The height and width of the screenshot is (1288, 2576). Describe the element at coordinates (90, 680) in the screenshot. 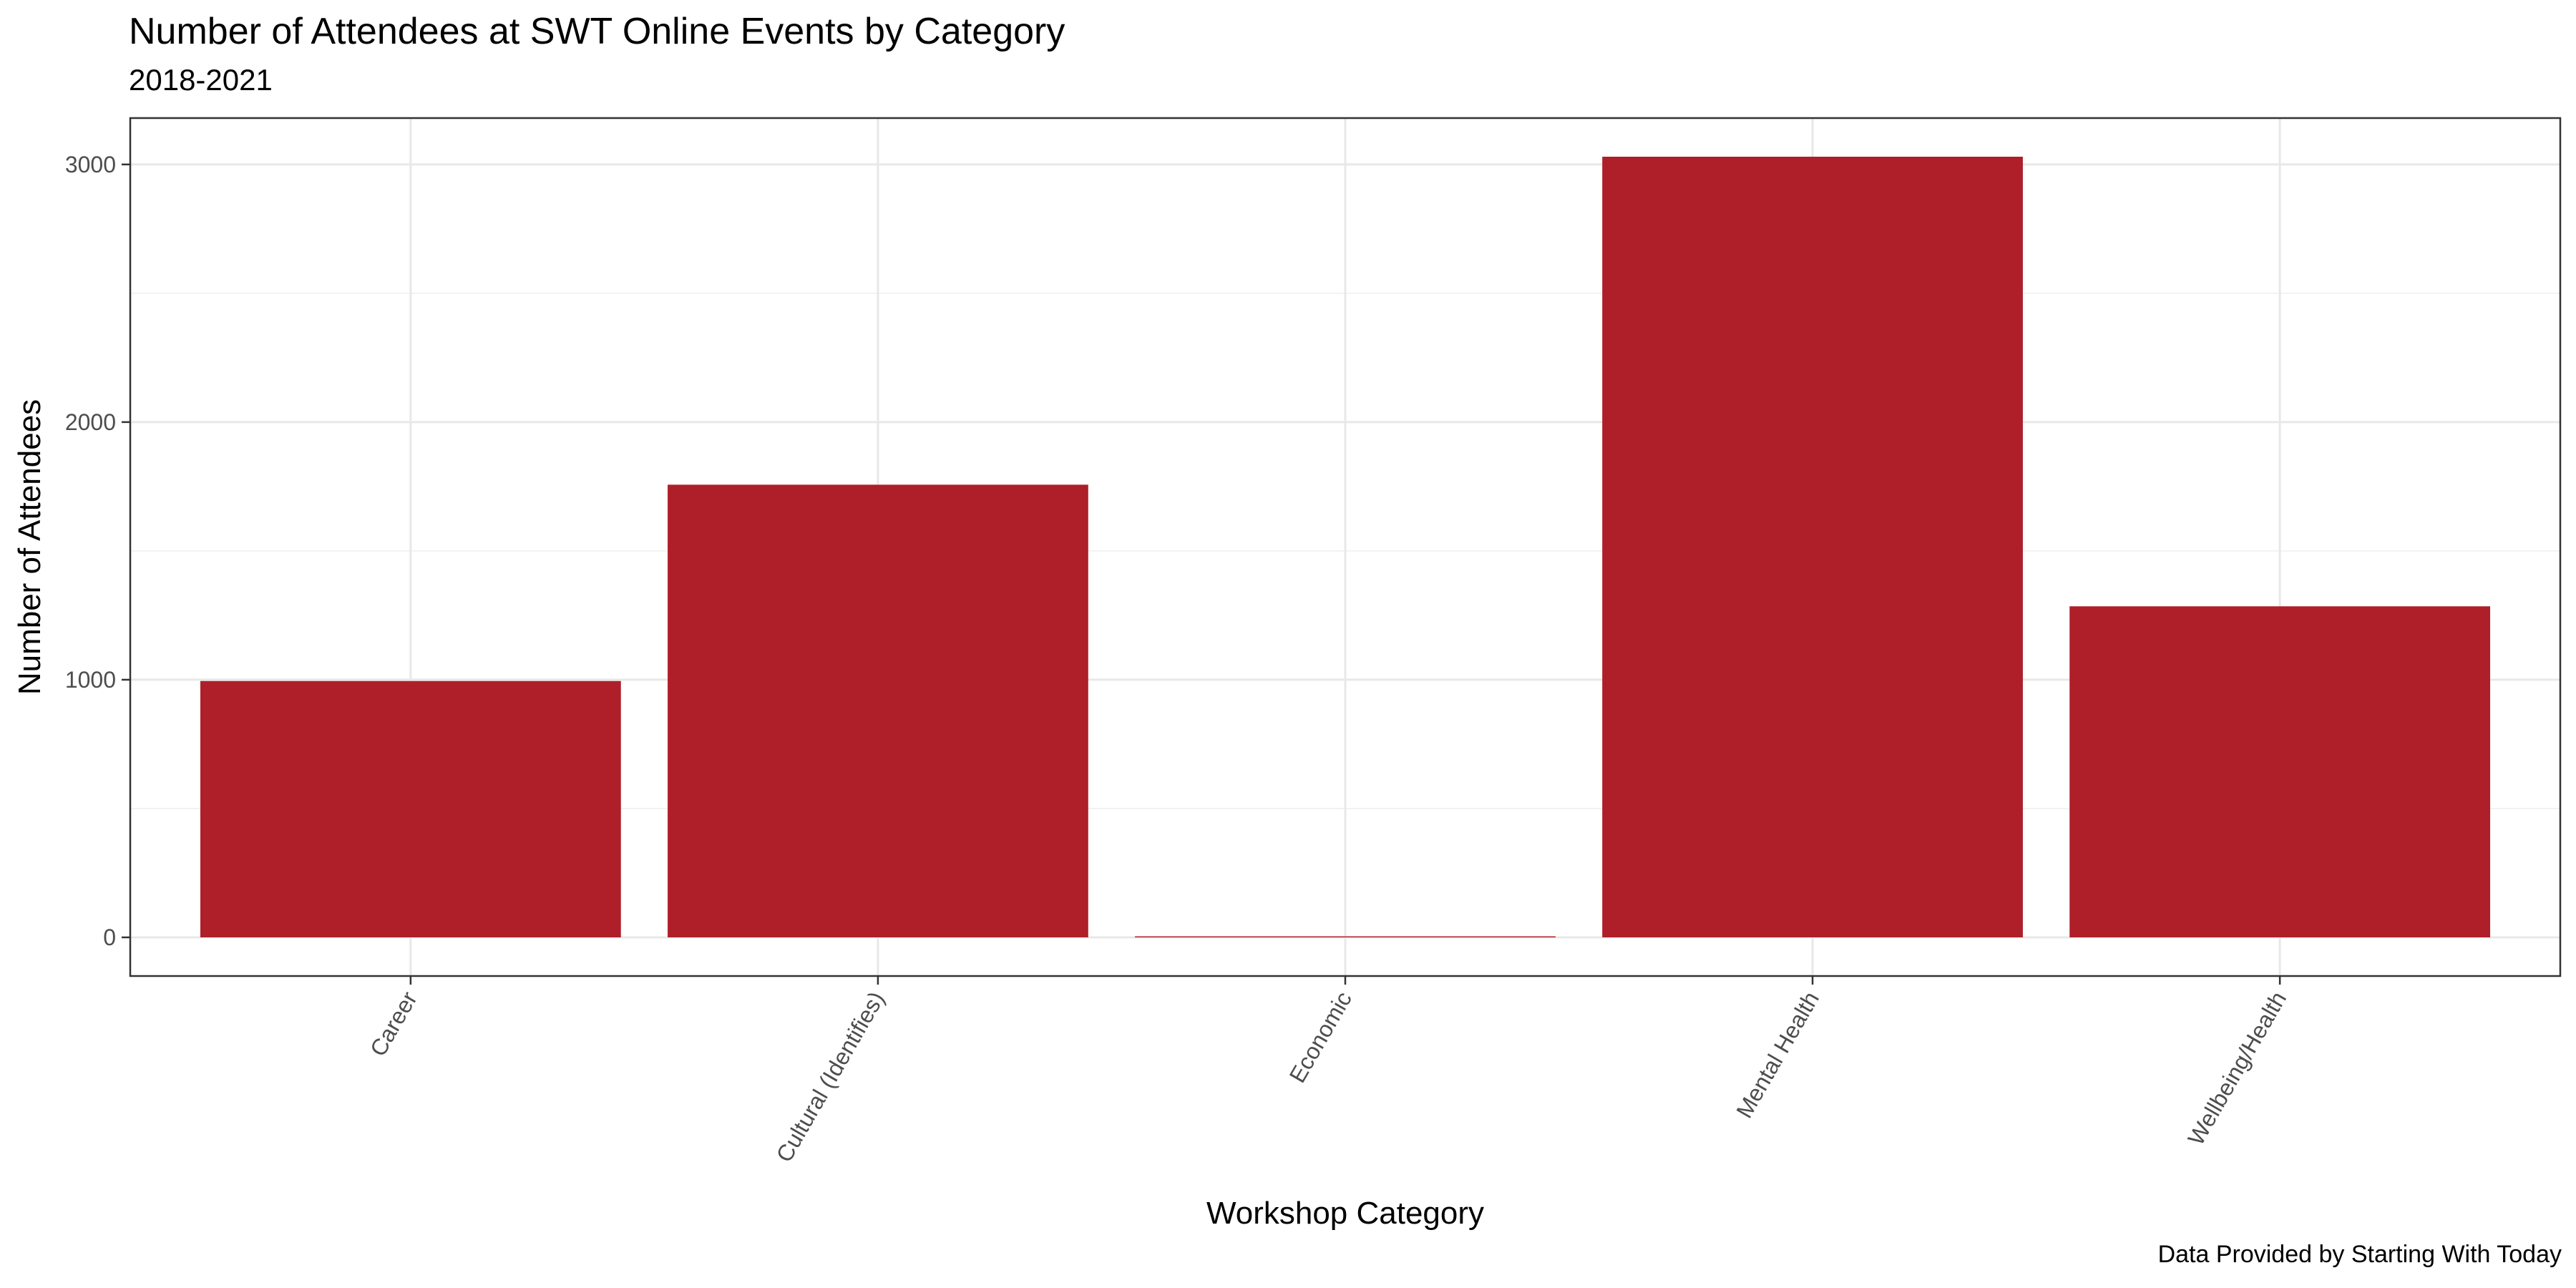

I see `y-tick-label: 1000` at that location.